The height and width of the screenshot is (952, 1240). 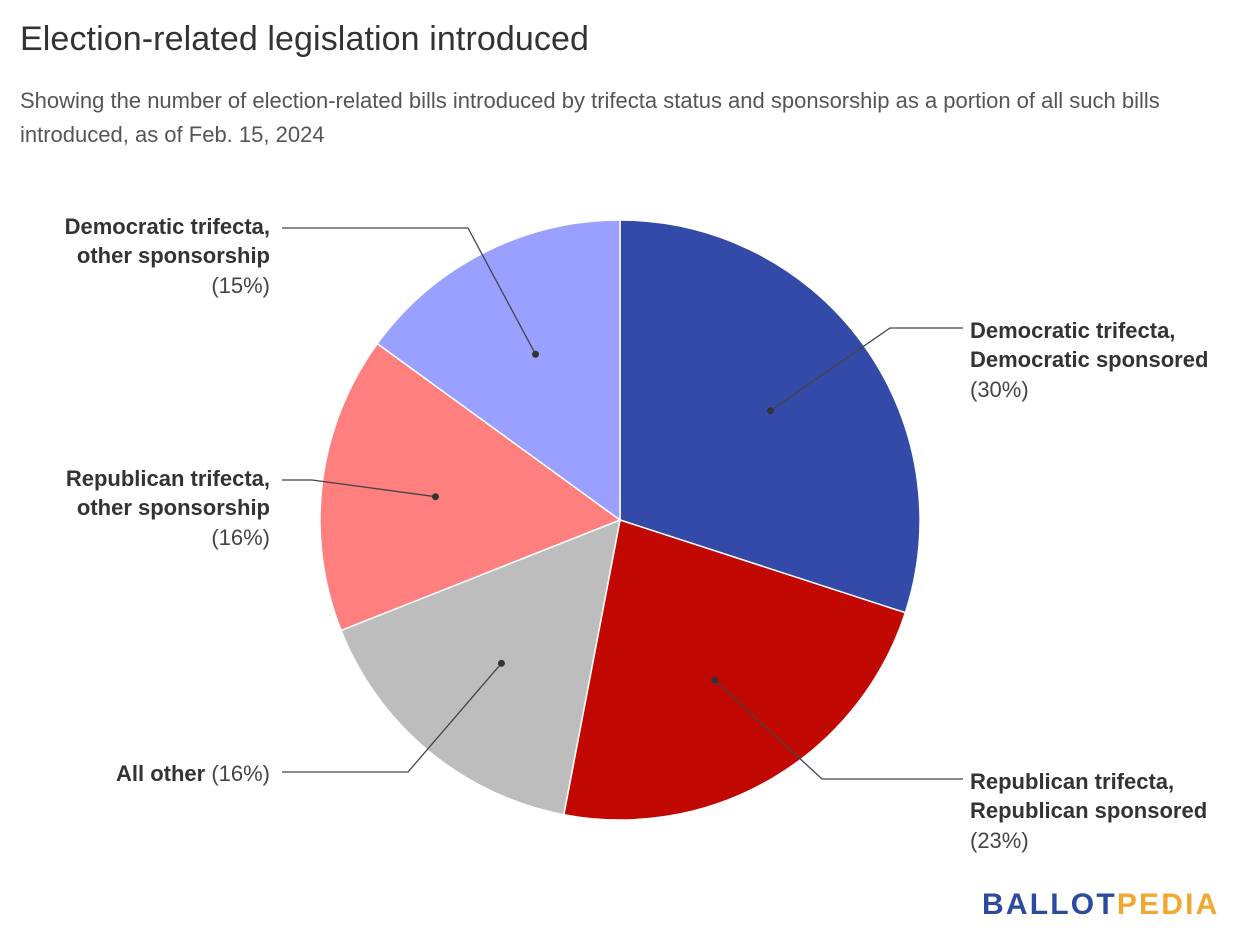 I want to click on slice-label: All other (16%), so click(x=193, y=773).